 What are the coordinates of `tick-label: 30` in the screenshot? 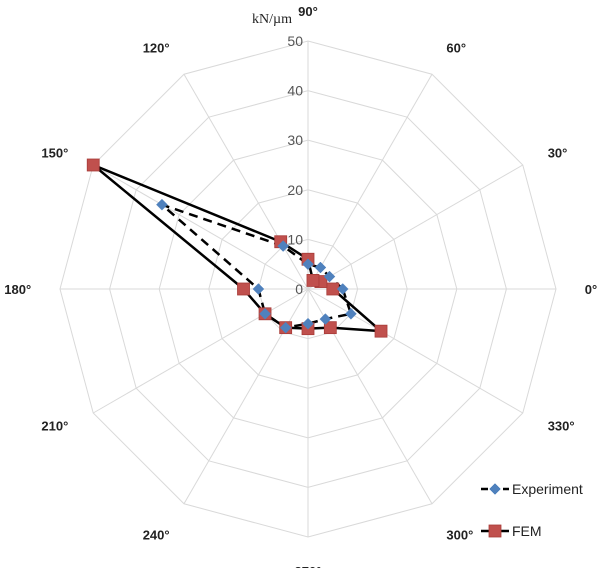 It's located at (295, 140).